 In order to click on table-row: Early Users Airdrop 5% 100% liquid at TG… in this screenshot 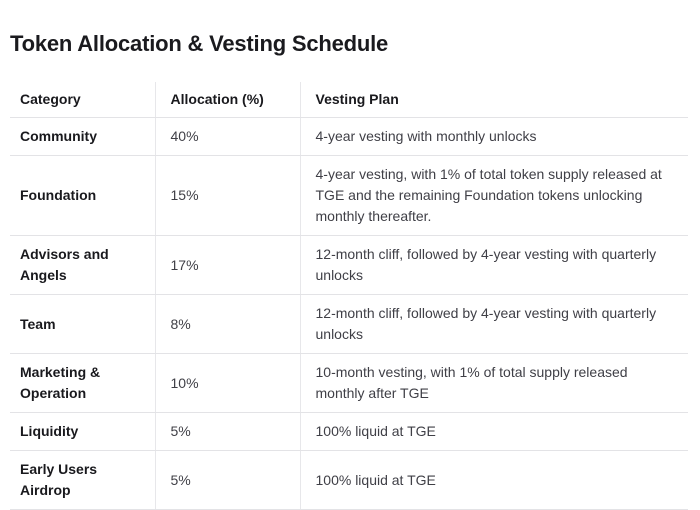, I will do `click(349, 480)`.